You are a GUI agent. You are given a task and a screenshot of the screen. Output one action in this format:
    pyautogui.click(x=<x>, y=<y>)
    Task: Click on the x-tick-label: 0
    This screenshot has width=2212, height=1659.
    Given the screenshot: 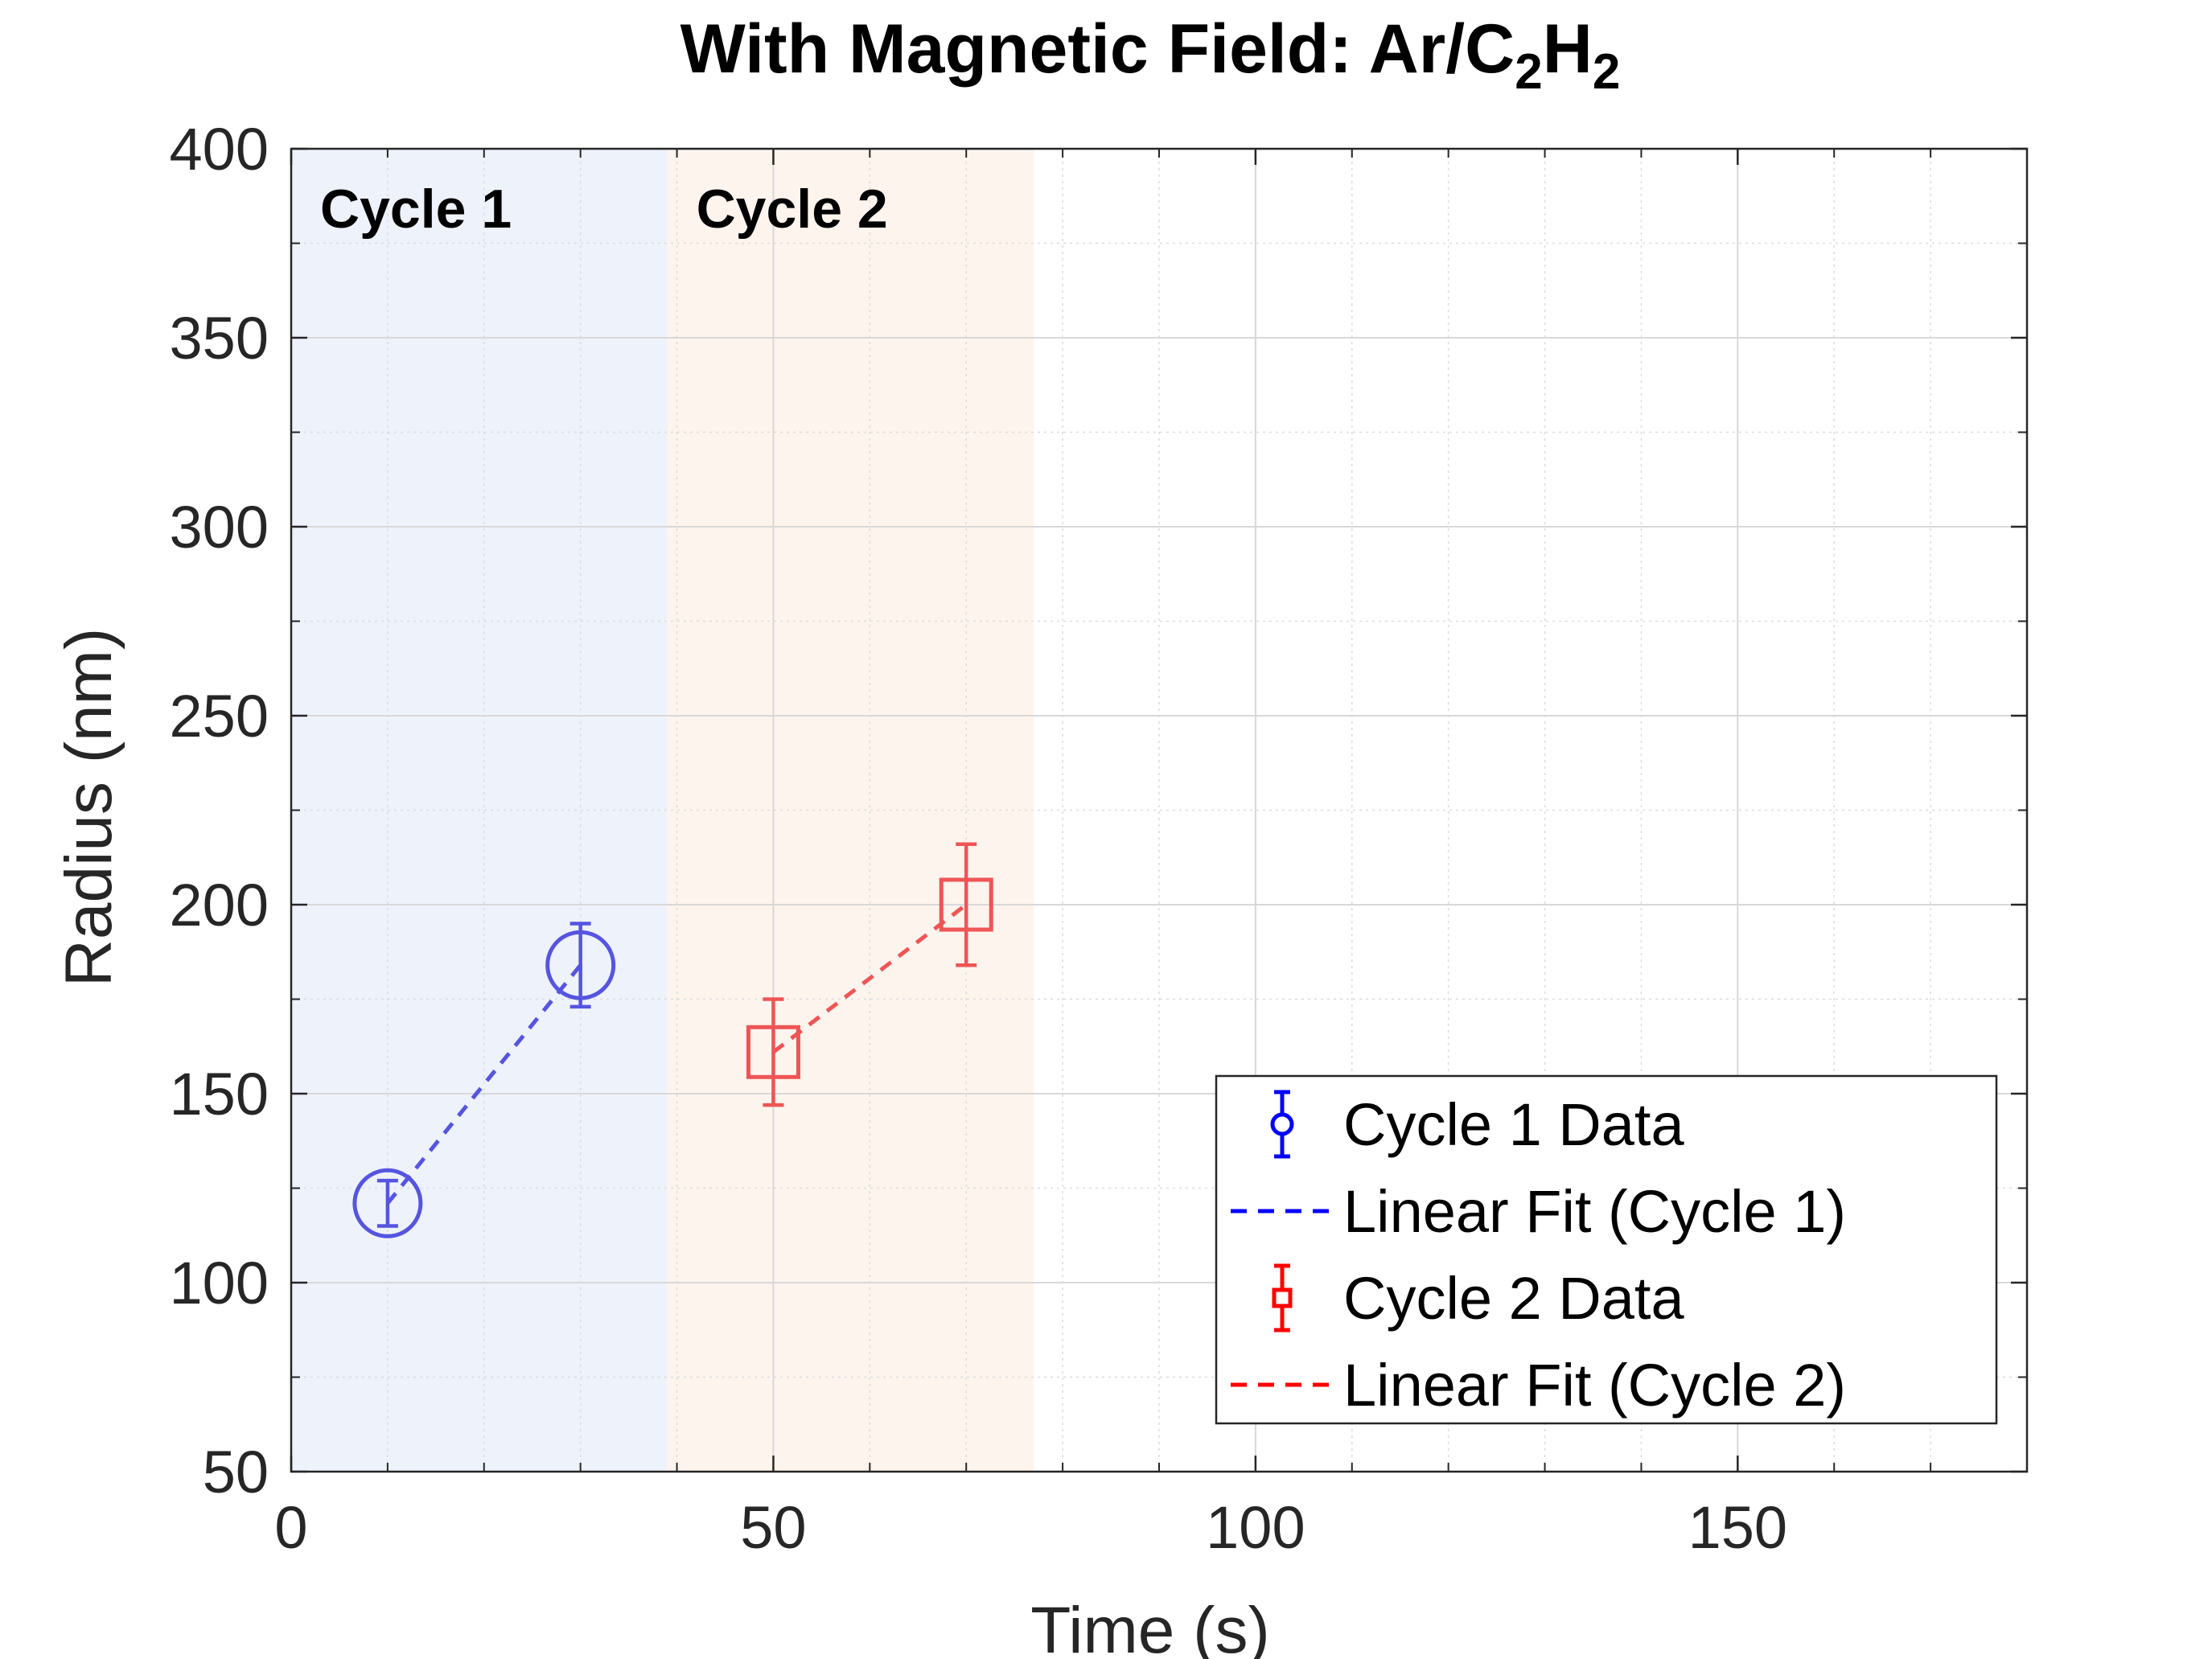 What is the action you would take?
    pyautogui.click(x=290, y=1527)
    